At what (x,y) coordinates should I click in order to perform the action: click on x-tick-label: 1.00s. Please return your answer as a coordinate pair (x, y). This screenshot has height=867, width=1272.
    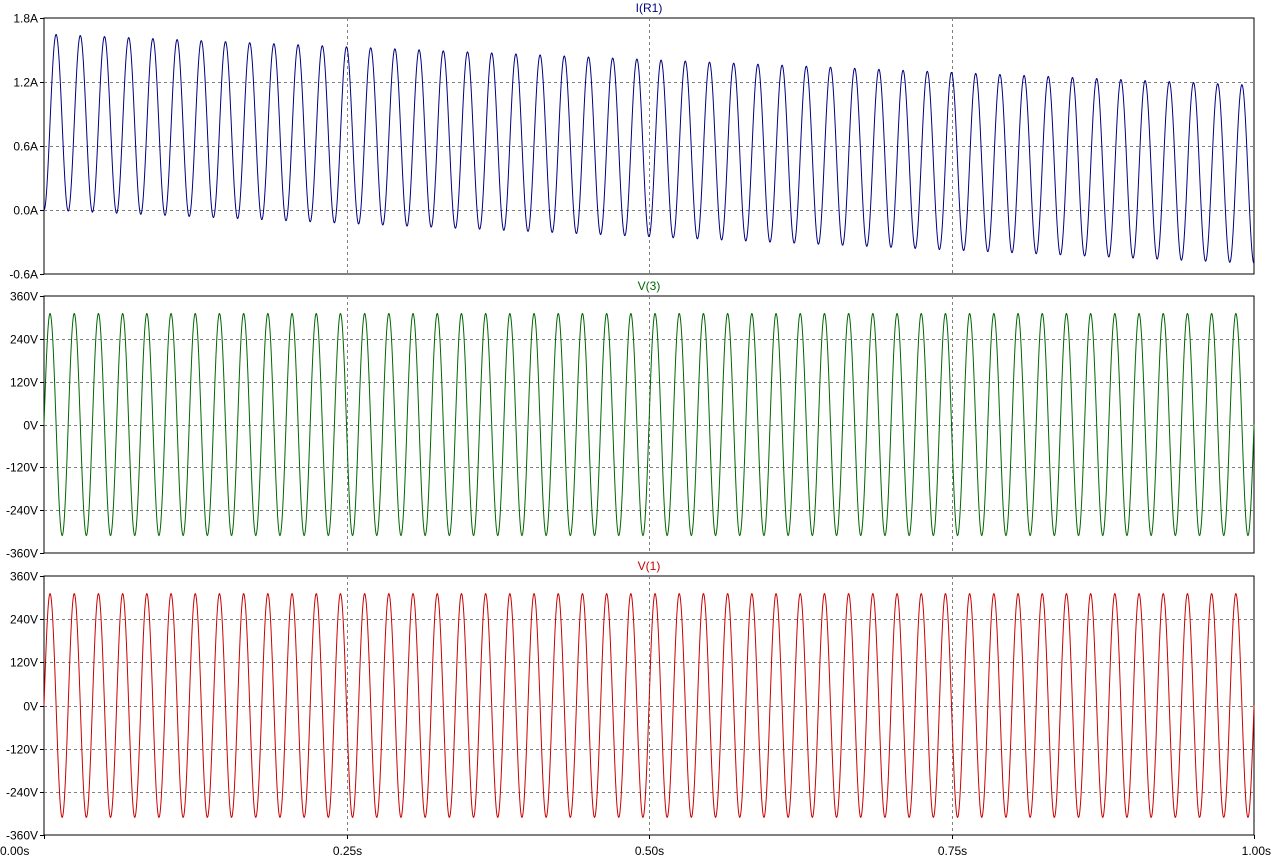
    Looking at the image, I should click on (1256, 851).